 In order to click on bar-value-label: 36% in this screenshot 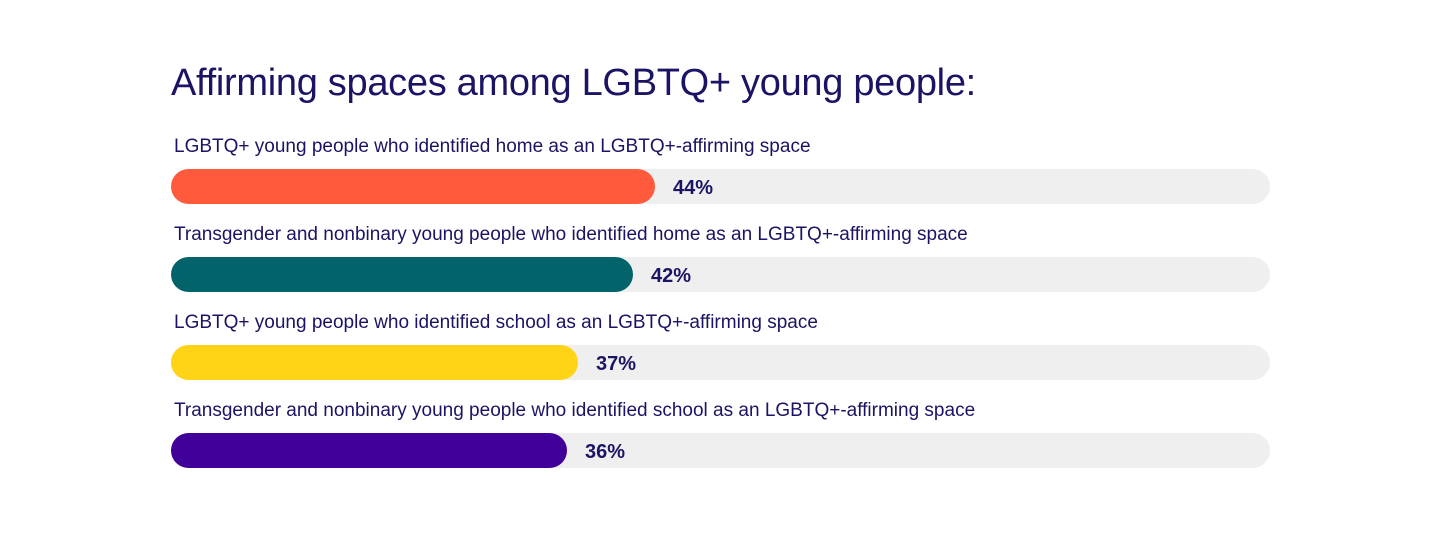, I will do `click(605, 452)`.